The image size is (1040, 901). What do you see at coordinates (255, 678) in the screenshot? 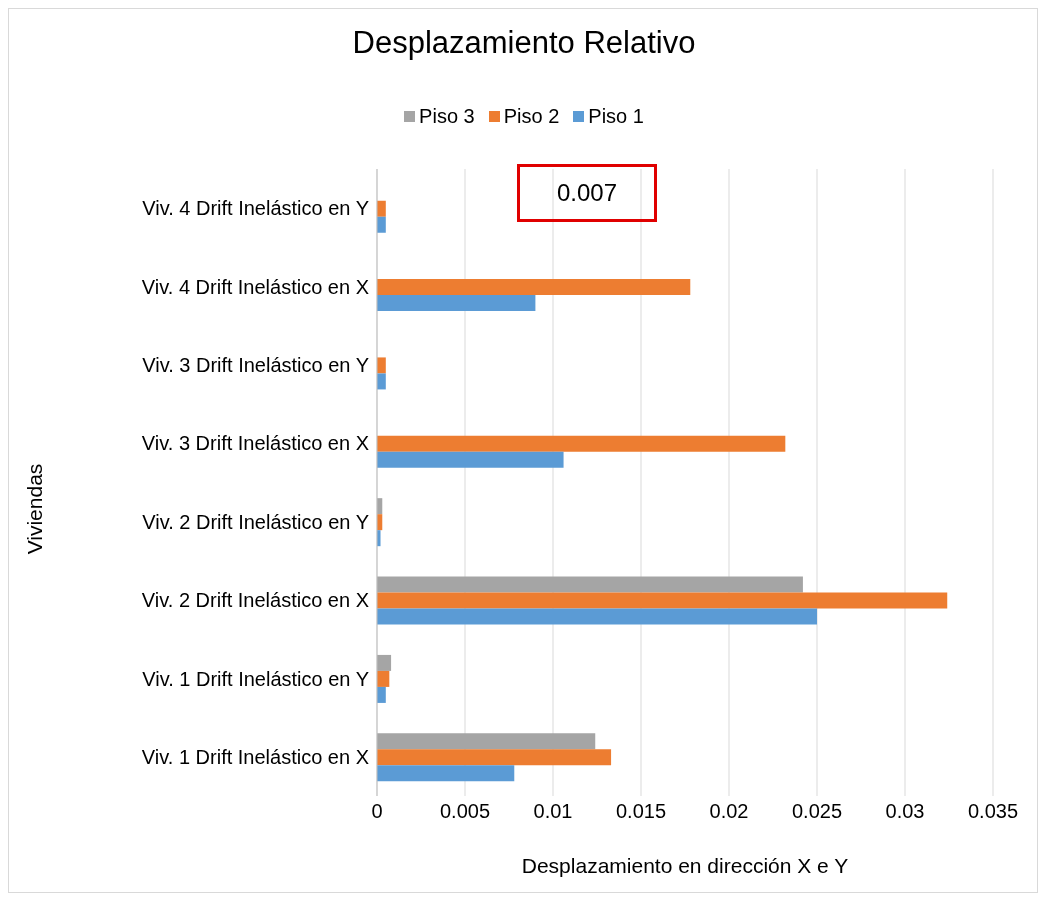
I see `y-tick-label: Viv. 1 Drift Inelástico en Y` at bounding box center [255, 678].